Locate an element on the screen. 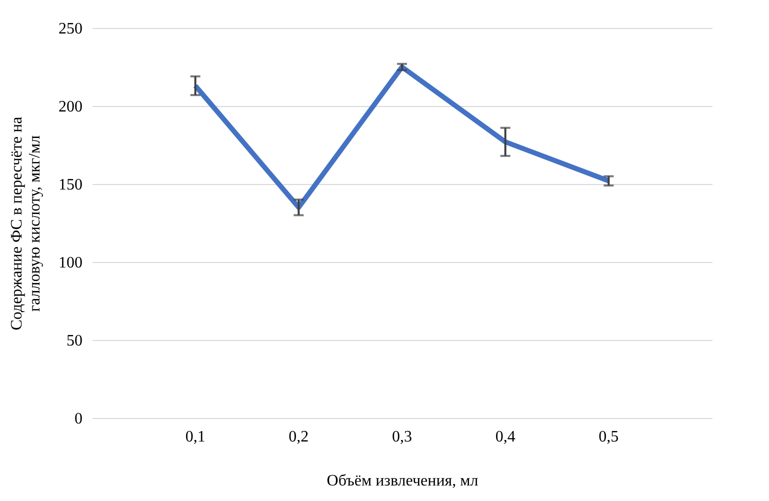  x-axis-title: Объём извлечения, мл is located at coordinates (402, 481).